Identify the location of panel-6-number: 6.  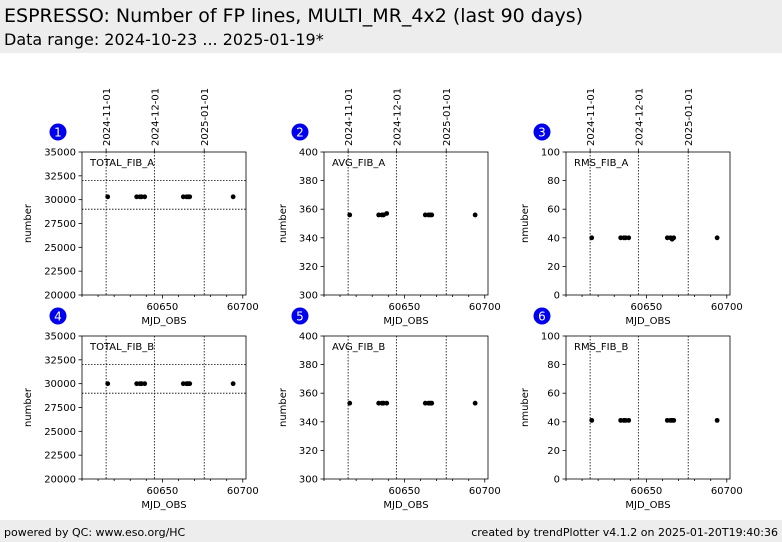
(542, 317).